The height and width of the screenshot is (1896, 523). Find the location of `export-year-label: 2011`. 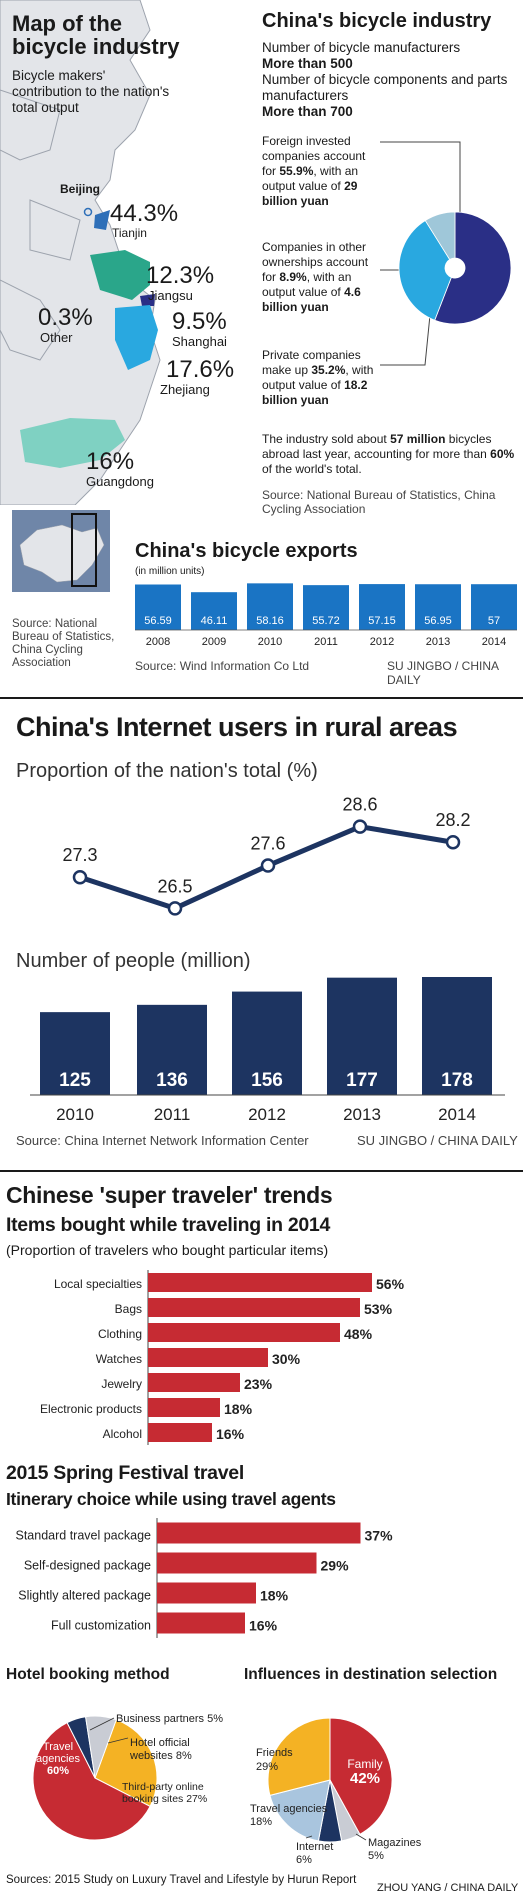

export-year-label: 2011 is located at coordinates (326, 642).